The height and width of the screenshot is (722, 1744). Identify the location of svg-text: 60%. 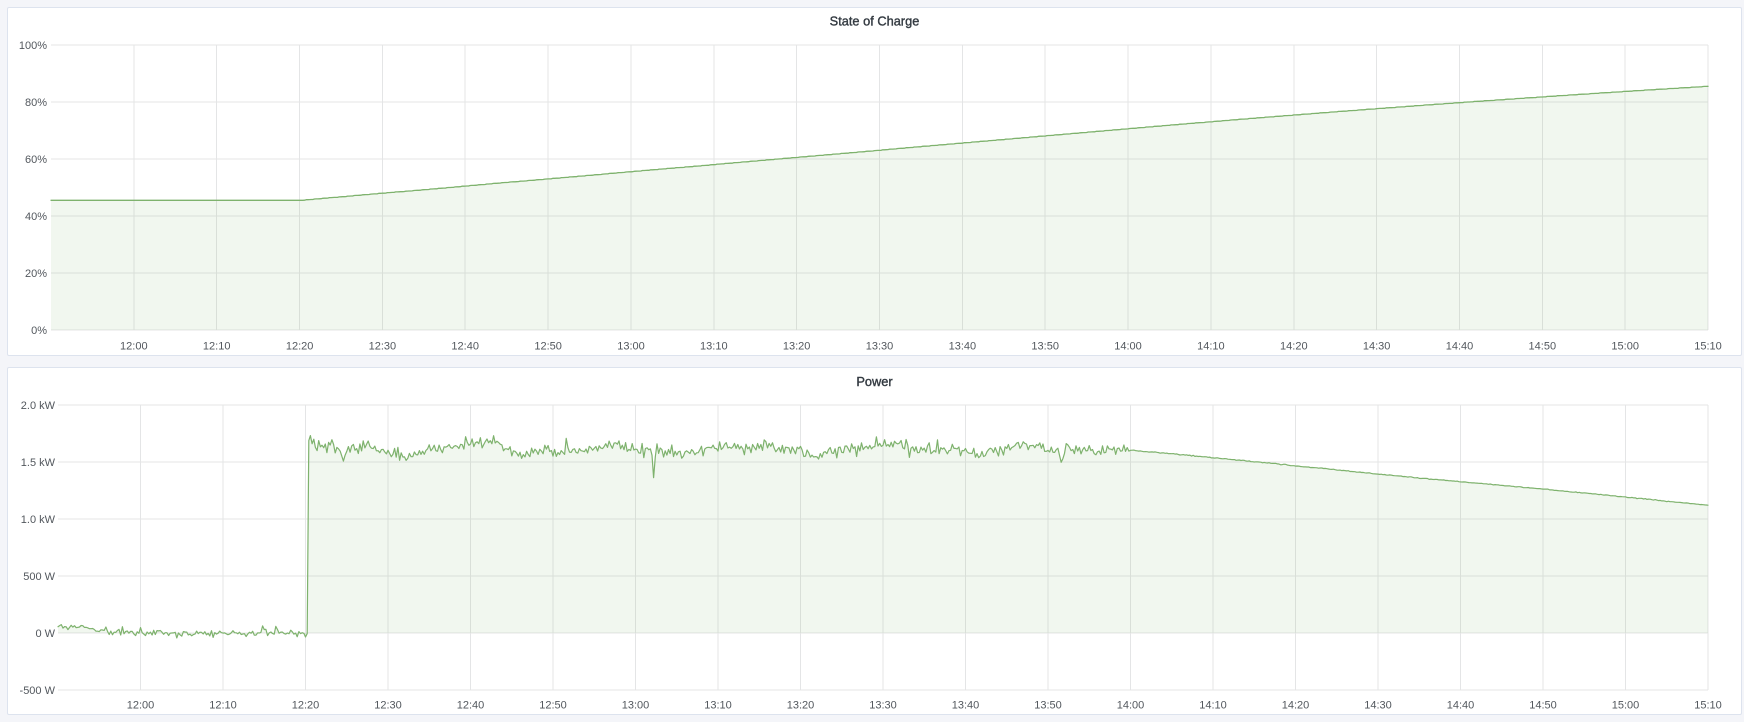
(36, 160).